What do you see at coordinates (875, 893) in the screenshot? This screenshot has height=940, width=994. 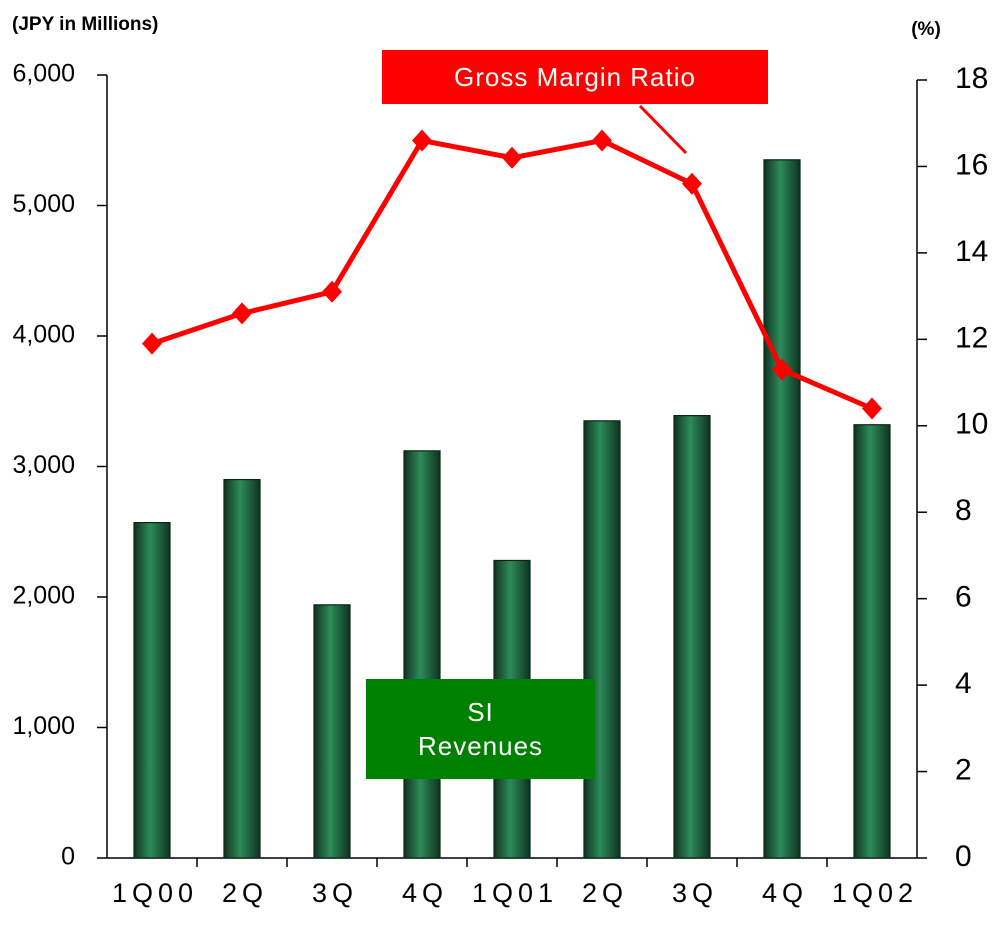 I see `x-tick-label: 1Q02` at bounding box center [875, 893].